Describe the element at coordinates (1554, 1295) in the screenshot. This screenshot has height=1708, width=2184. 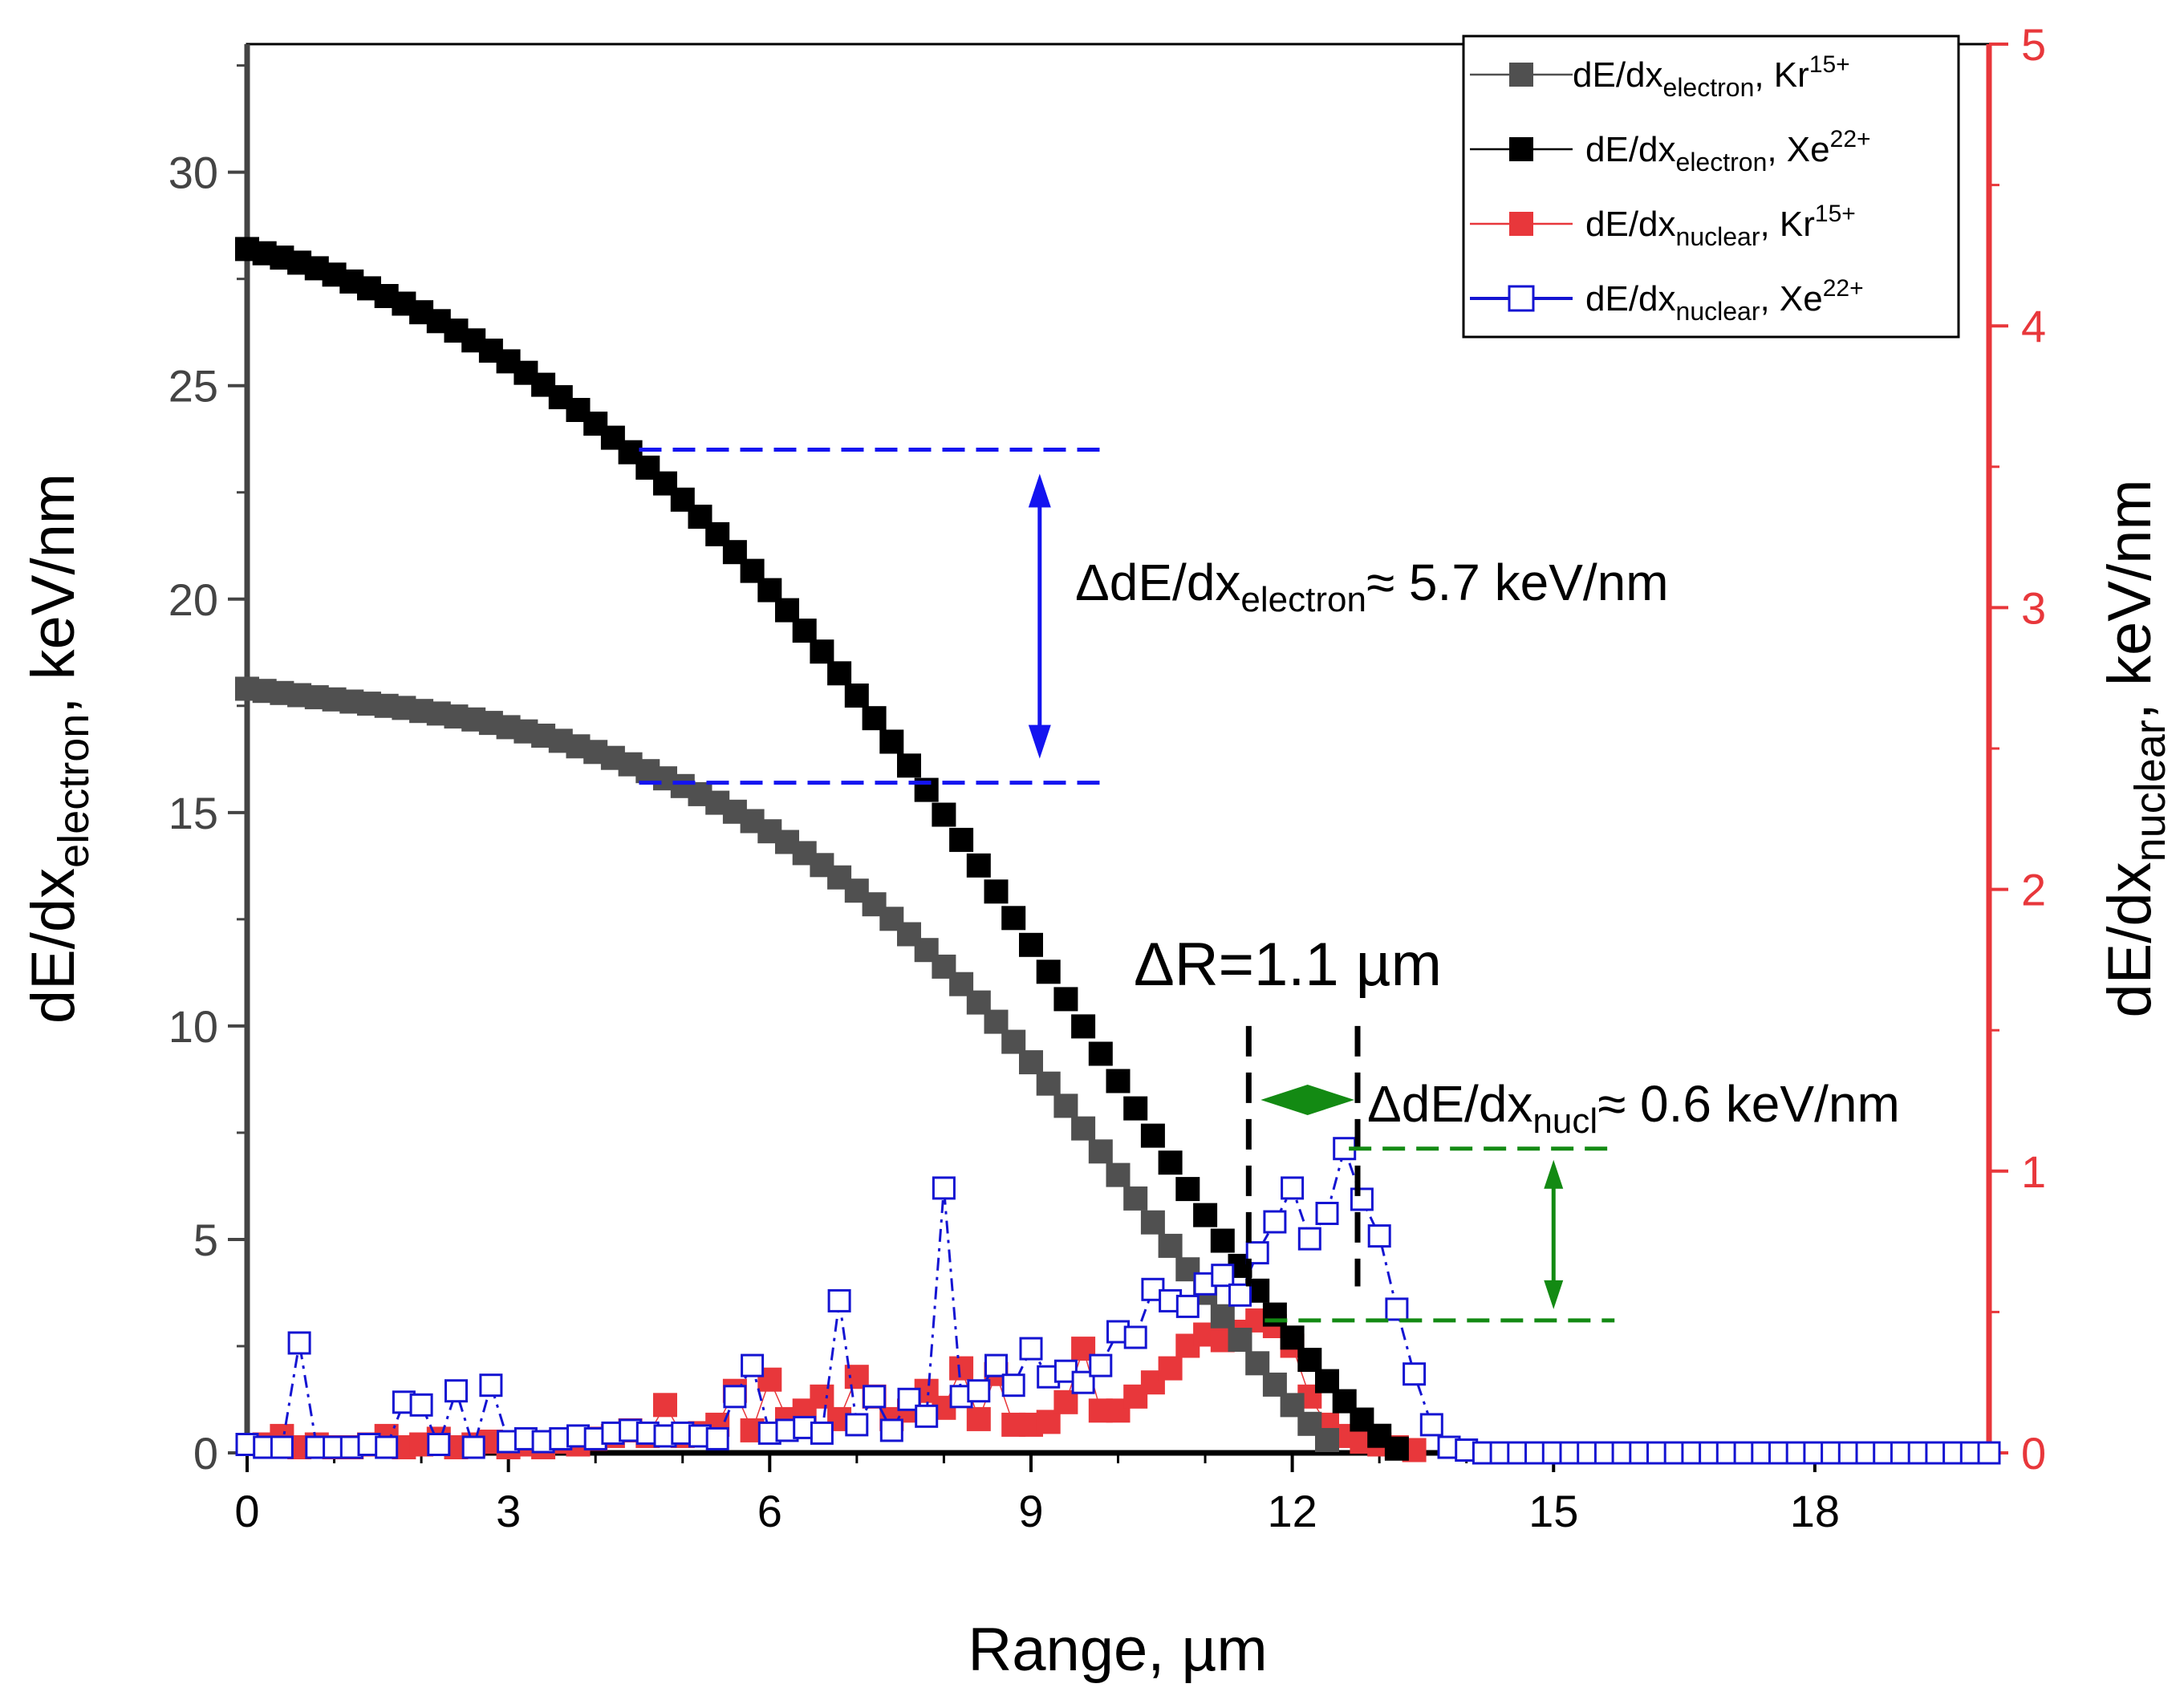
I see `nuclear-arrow-head-down` at that location.